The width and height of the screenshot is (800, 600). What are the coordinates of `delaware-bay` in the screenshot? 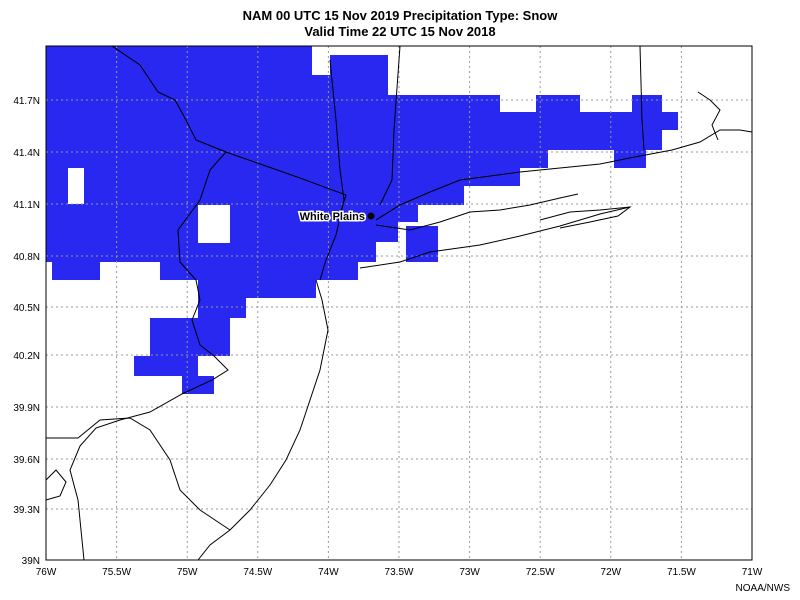 It's located at (138, 474).